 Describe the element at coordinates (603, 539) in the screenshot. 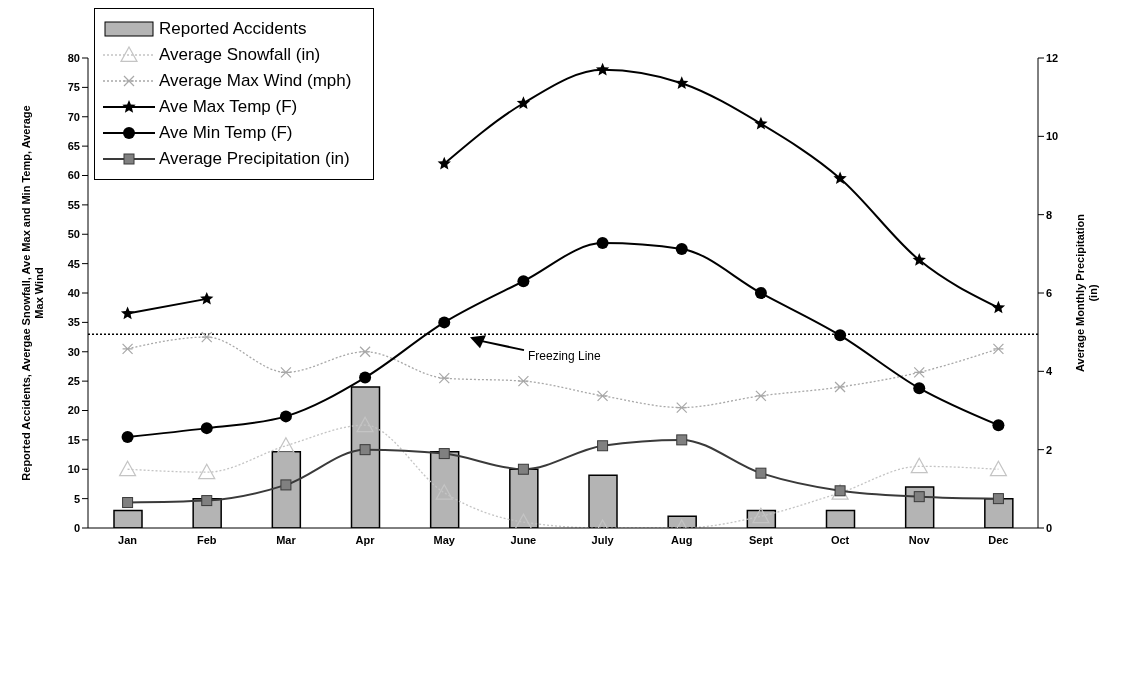

I see `x-tick-label: July` at that location.